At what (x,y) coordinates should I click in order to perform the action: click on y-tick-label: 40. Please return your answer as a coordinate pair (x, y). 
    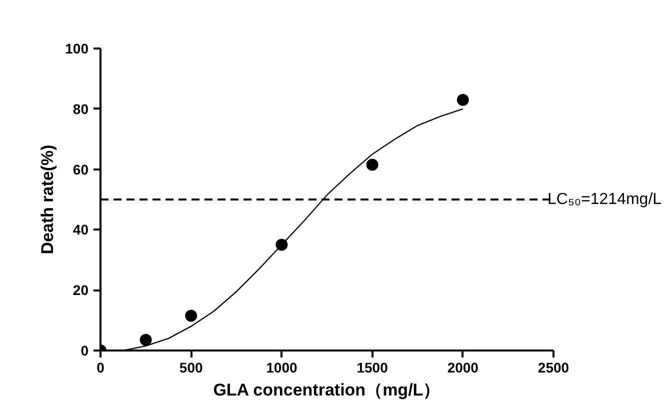
    Looking at the image, I should click on (80, 230).